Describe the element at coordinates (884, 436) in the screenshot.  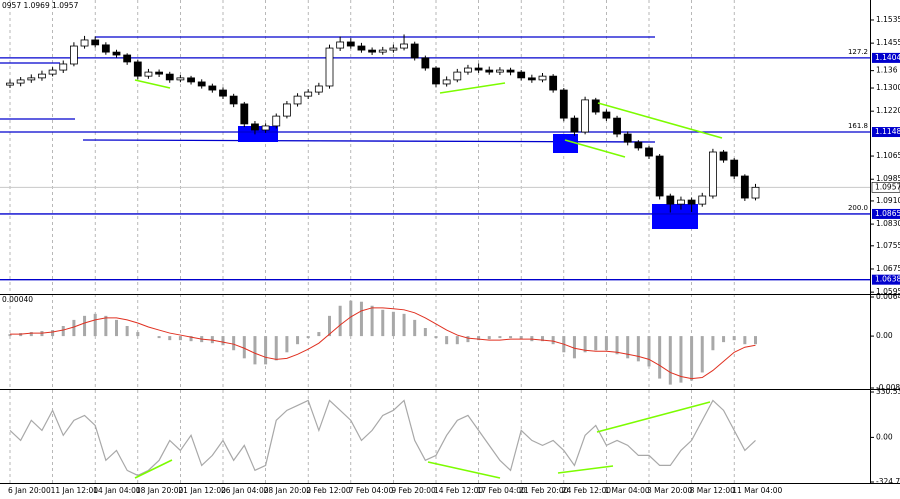
I see `y-tick-label: 0.00` at that location.